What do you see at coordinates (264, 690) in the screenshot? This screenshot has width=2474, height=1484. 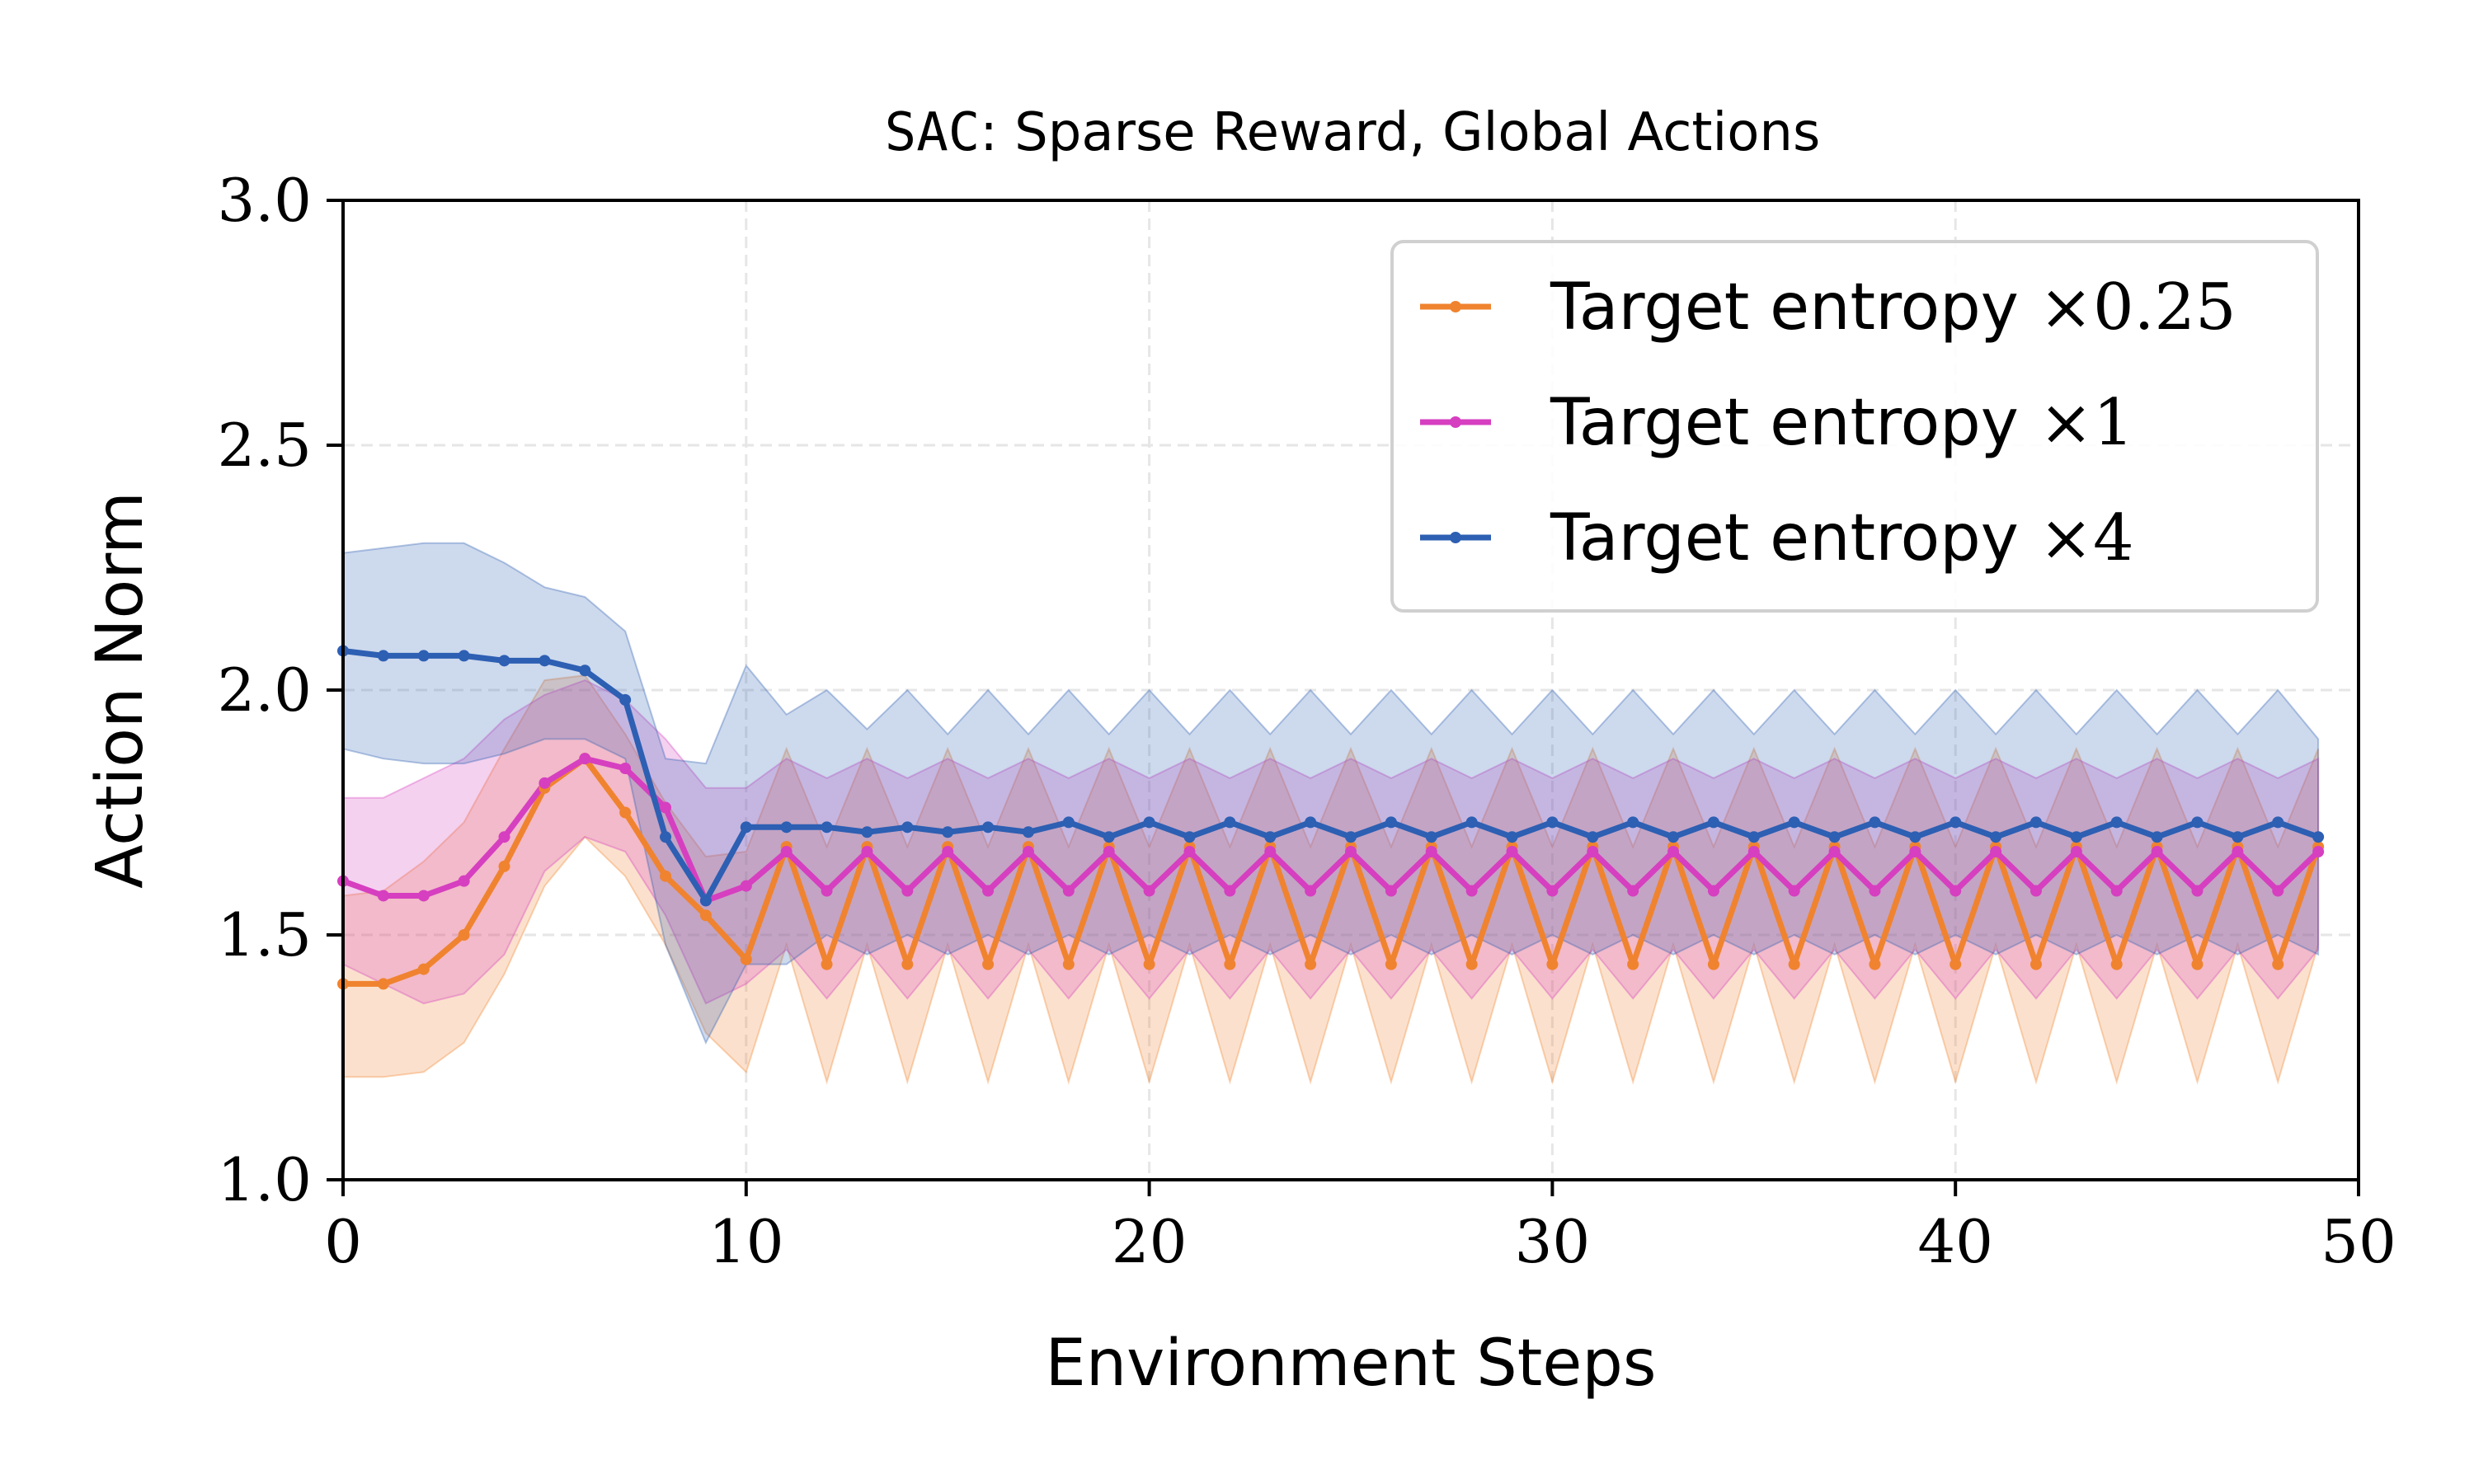 I see `y-tick-label: 2.0` at bounding box center [264, 690].